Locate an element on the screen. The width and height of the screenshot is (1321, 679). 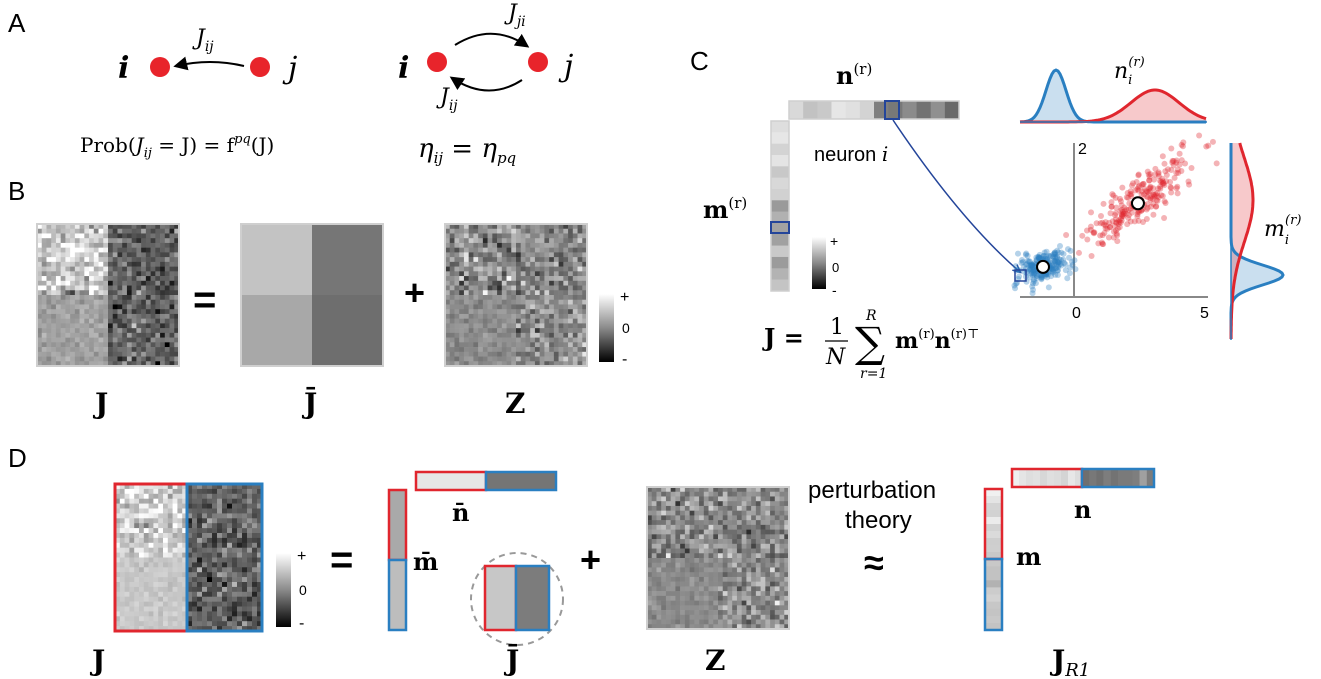
panel-label-c: C is located at coordinates (699, 61).